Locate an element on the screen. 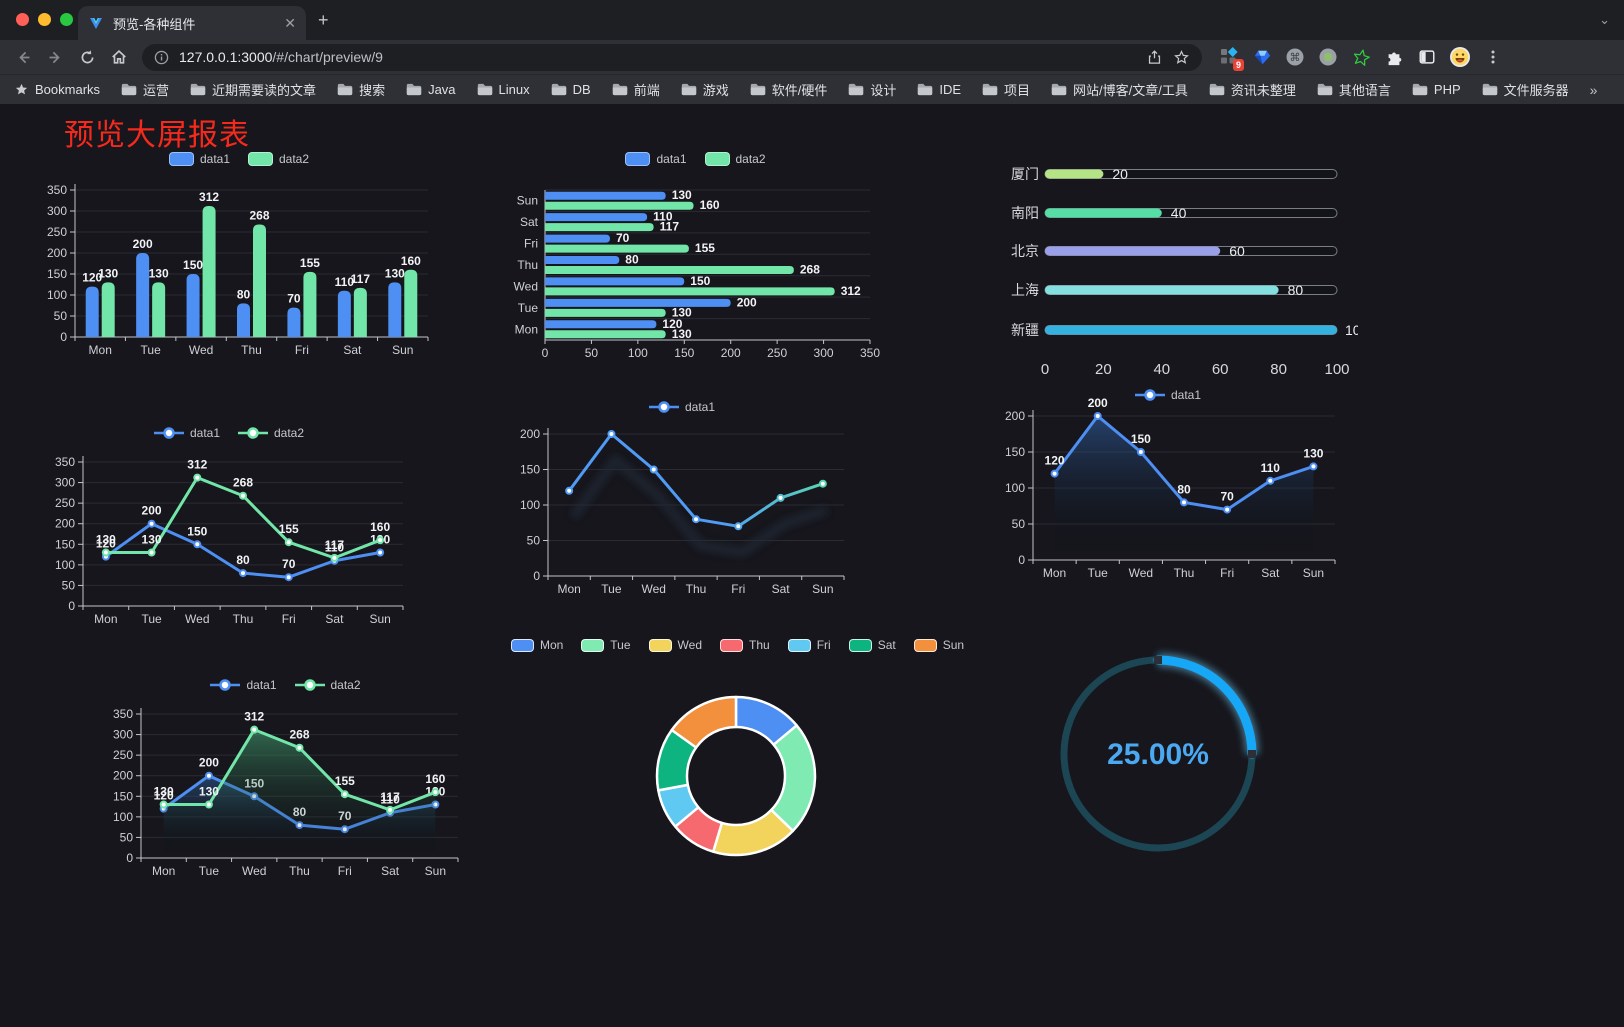 The width and height of the screenshot is (1624, 1027). bookmark-folder: PHP is located at coordinates (1436, 89).